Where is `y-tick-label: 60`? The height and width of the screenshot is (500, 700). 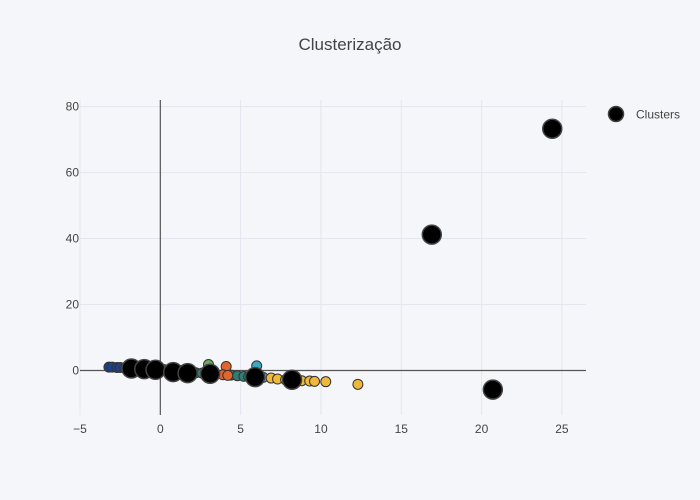 y-tick-label: 60 is located at coordinates (73, 173).